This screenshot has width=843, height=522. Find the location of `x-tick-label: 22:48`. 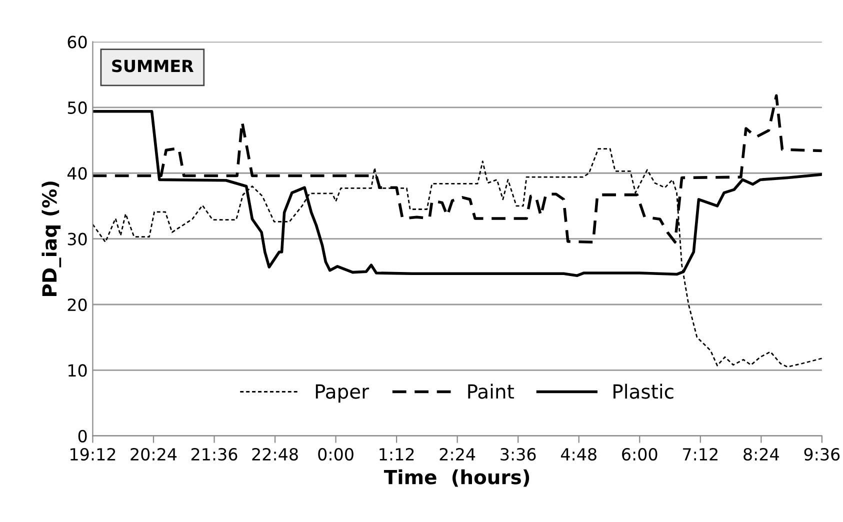

x-tick-label: 22:48 is located at coordinates (275, 454).